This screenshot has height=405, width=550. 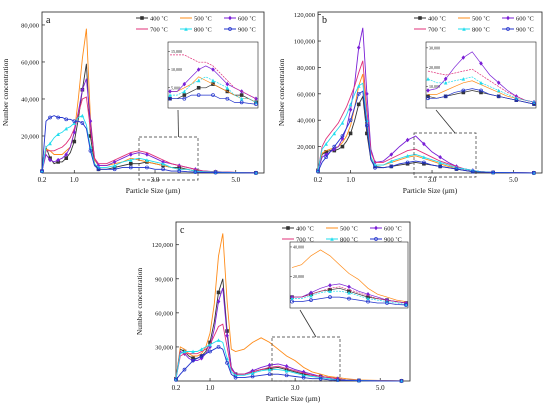 I want to click on y-tick-label: 90,000, so click(x=164, y=279).